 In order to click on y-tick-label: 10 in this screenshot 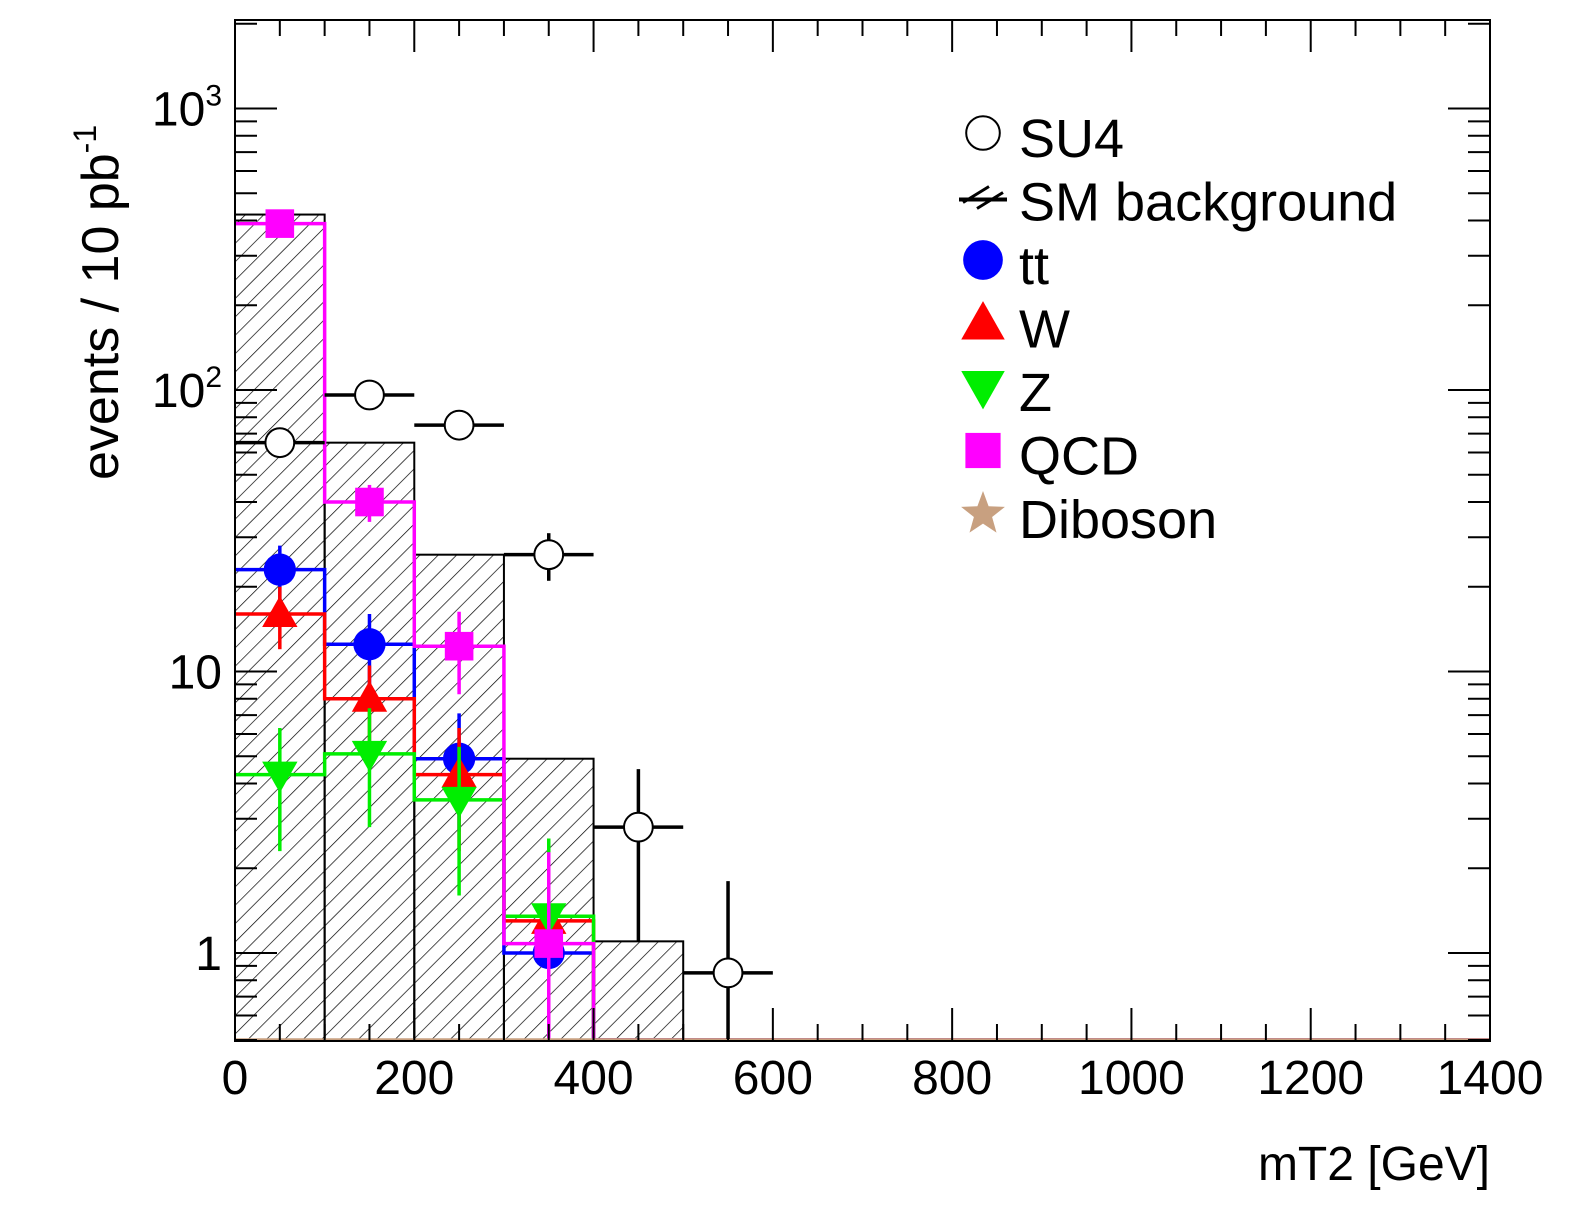, I will do `click(195, 673)`.